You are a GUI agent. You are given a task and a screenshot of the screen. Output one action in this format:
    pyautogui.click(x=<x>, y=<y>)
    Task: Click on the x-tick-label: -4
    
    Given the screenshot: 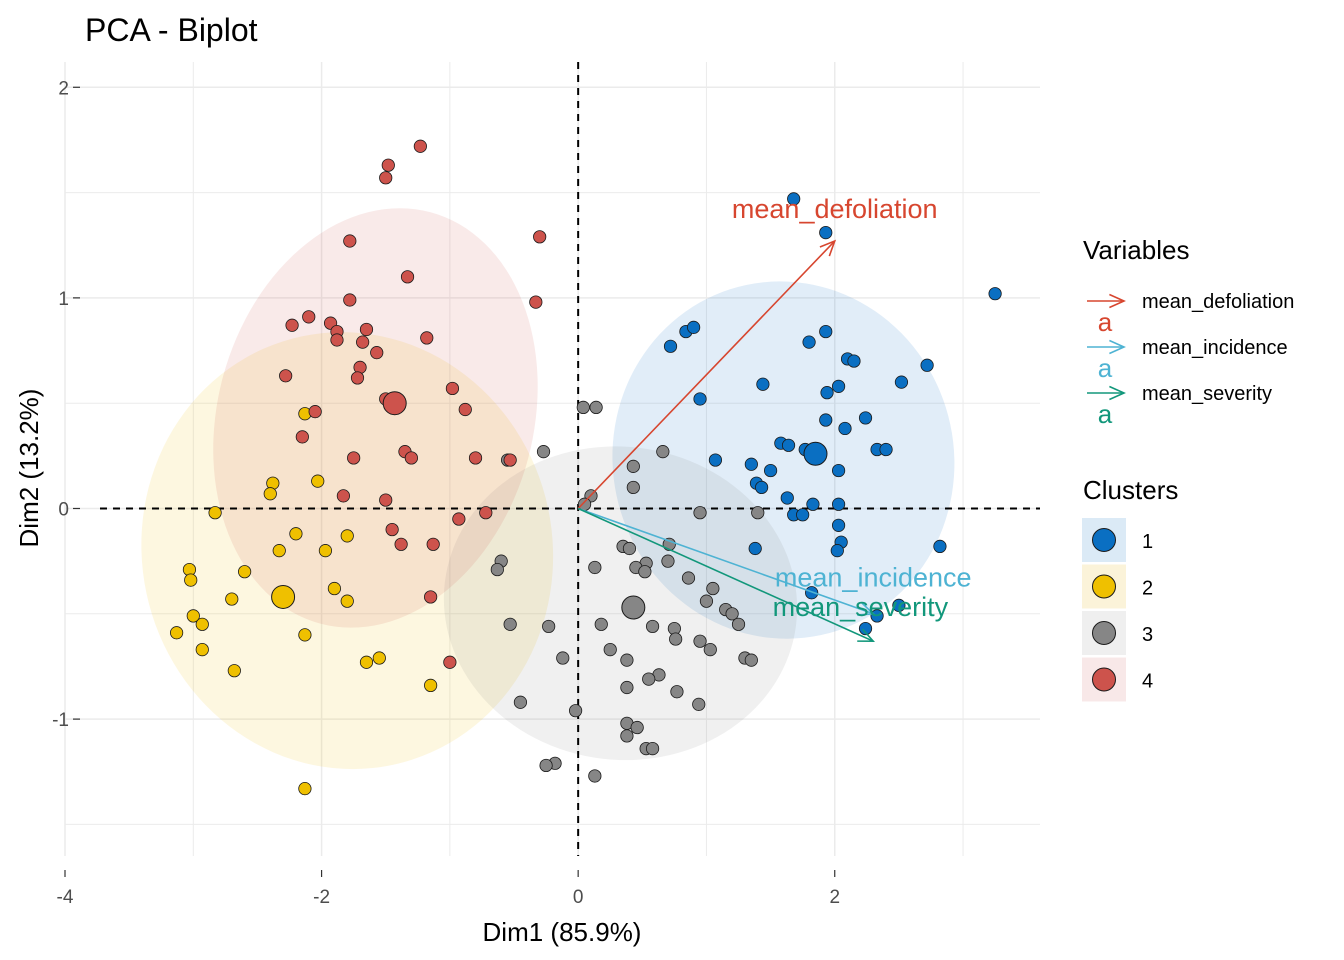 What is the action you would take?
    pyautogui.click(x=65, y=897)
    